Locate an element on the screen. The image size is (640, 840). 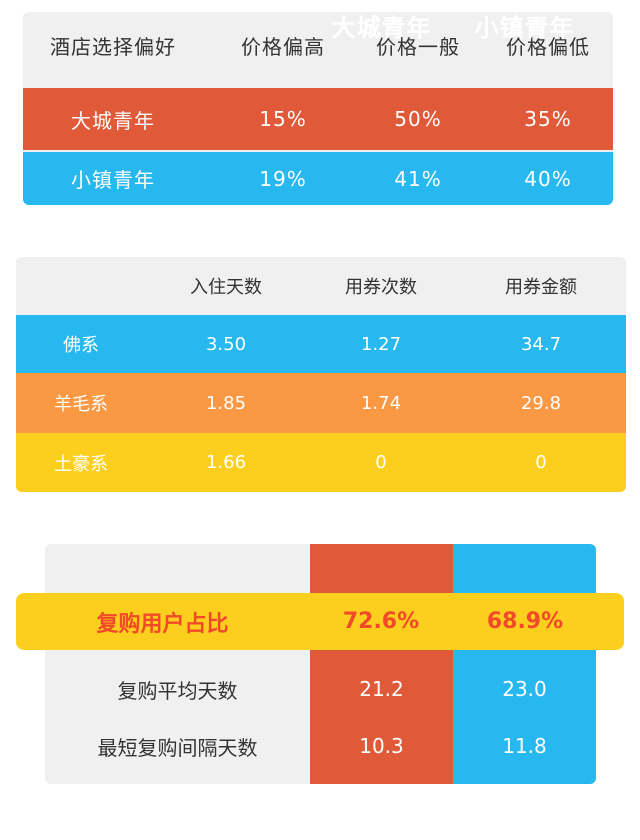
row-label: 大城青年 is located at coordinates (113, 120).